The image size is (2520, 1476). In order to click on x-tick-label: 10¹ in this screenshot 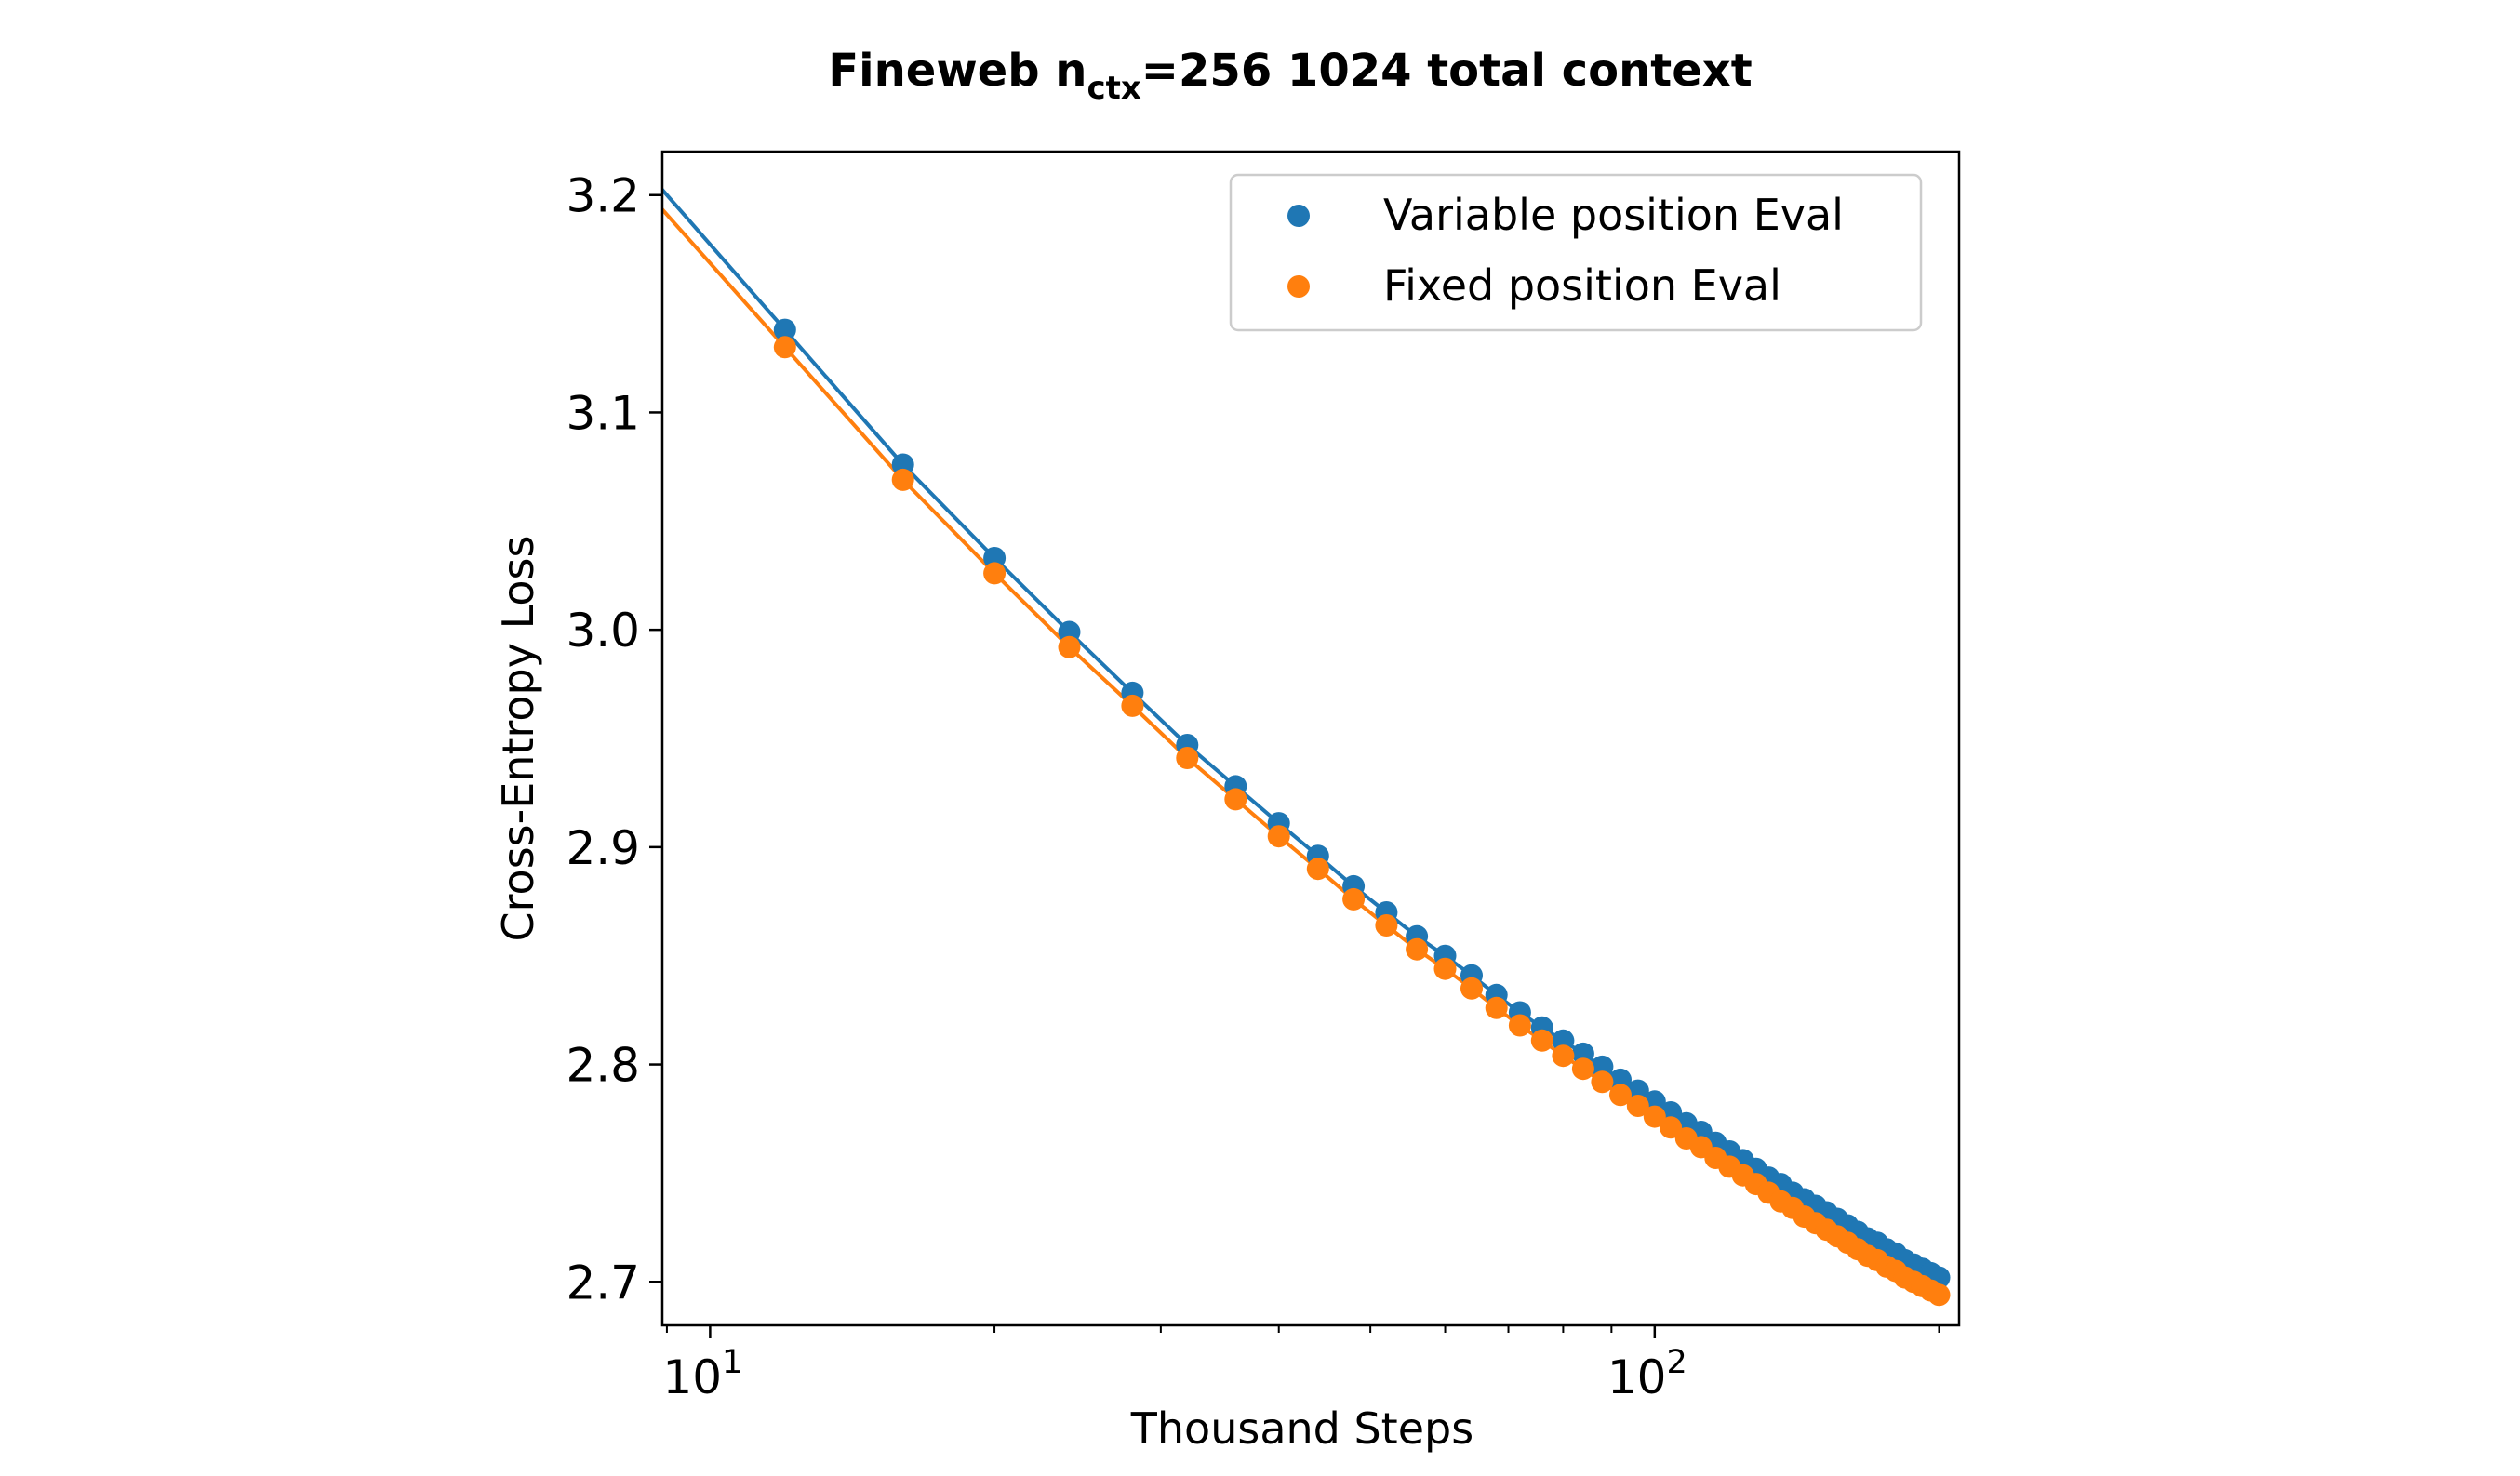, I will do `click(702, 1374)`.